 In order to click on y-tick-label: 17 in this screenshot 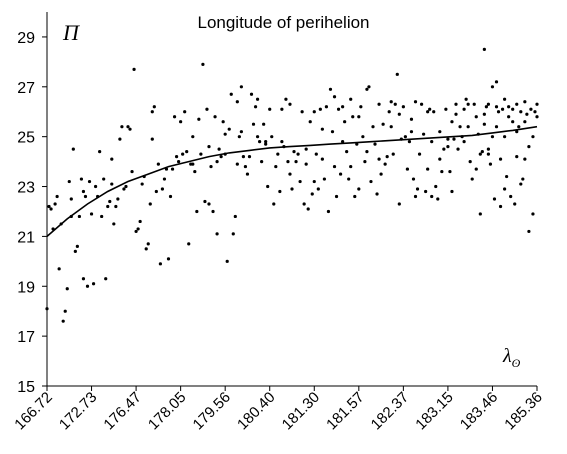, I will do `click(26, 337)`.